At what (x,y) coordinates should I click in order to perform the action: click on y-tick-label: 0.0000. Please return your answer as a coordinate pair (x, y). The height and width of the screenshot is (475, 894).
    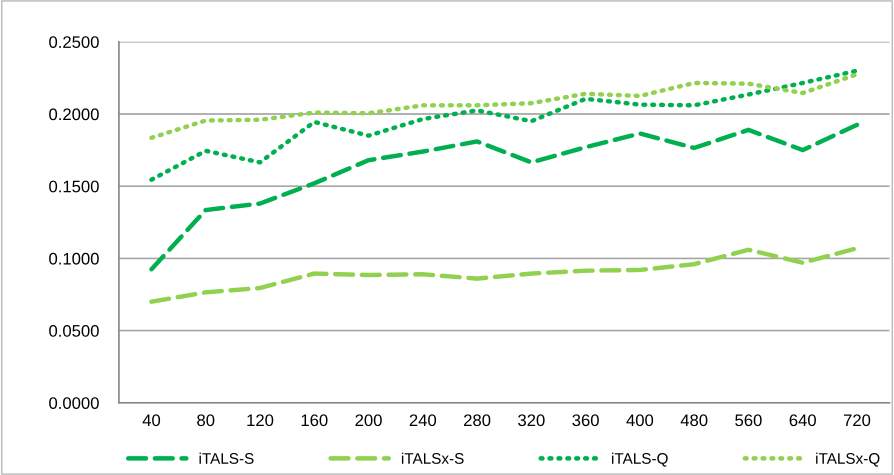
    Looking at the image, I should click on (74, 403).